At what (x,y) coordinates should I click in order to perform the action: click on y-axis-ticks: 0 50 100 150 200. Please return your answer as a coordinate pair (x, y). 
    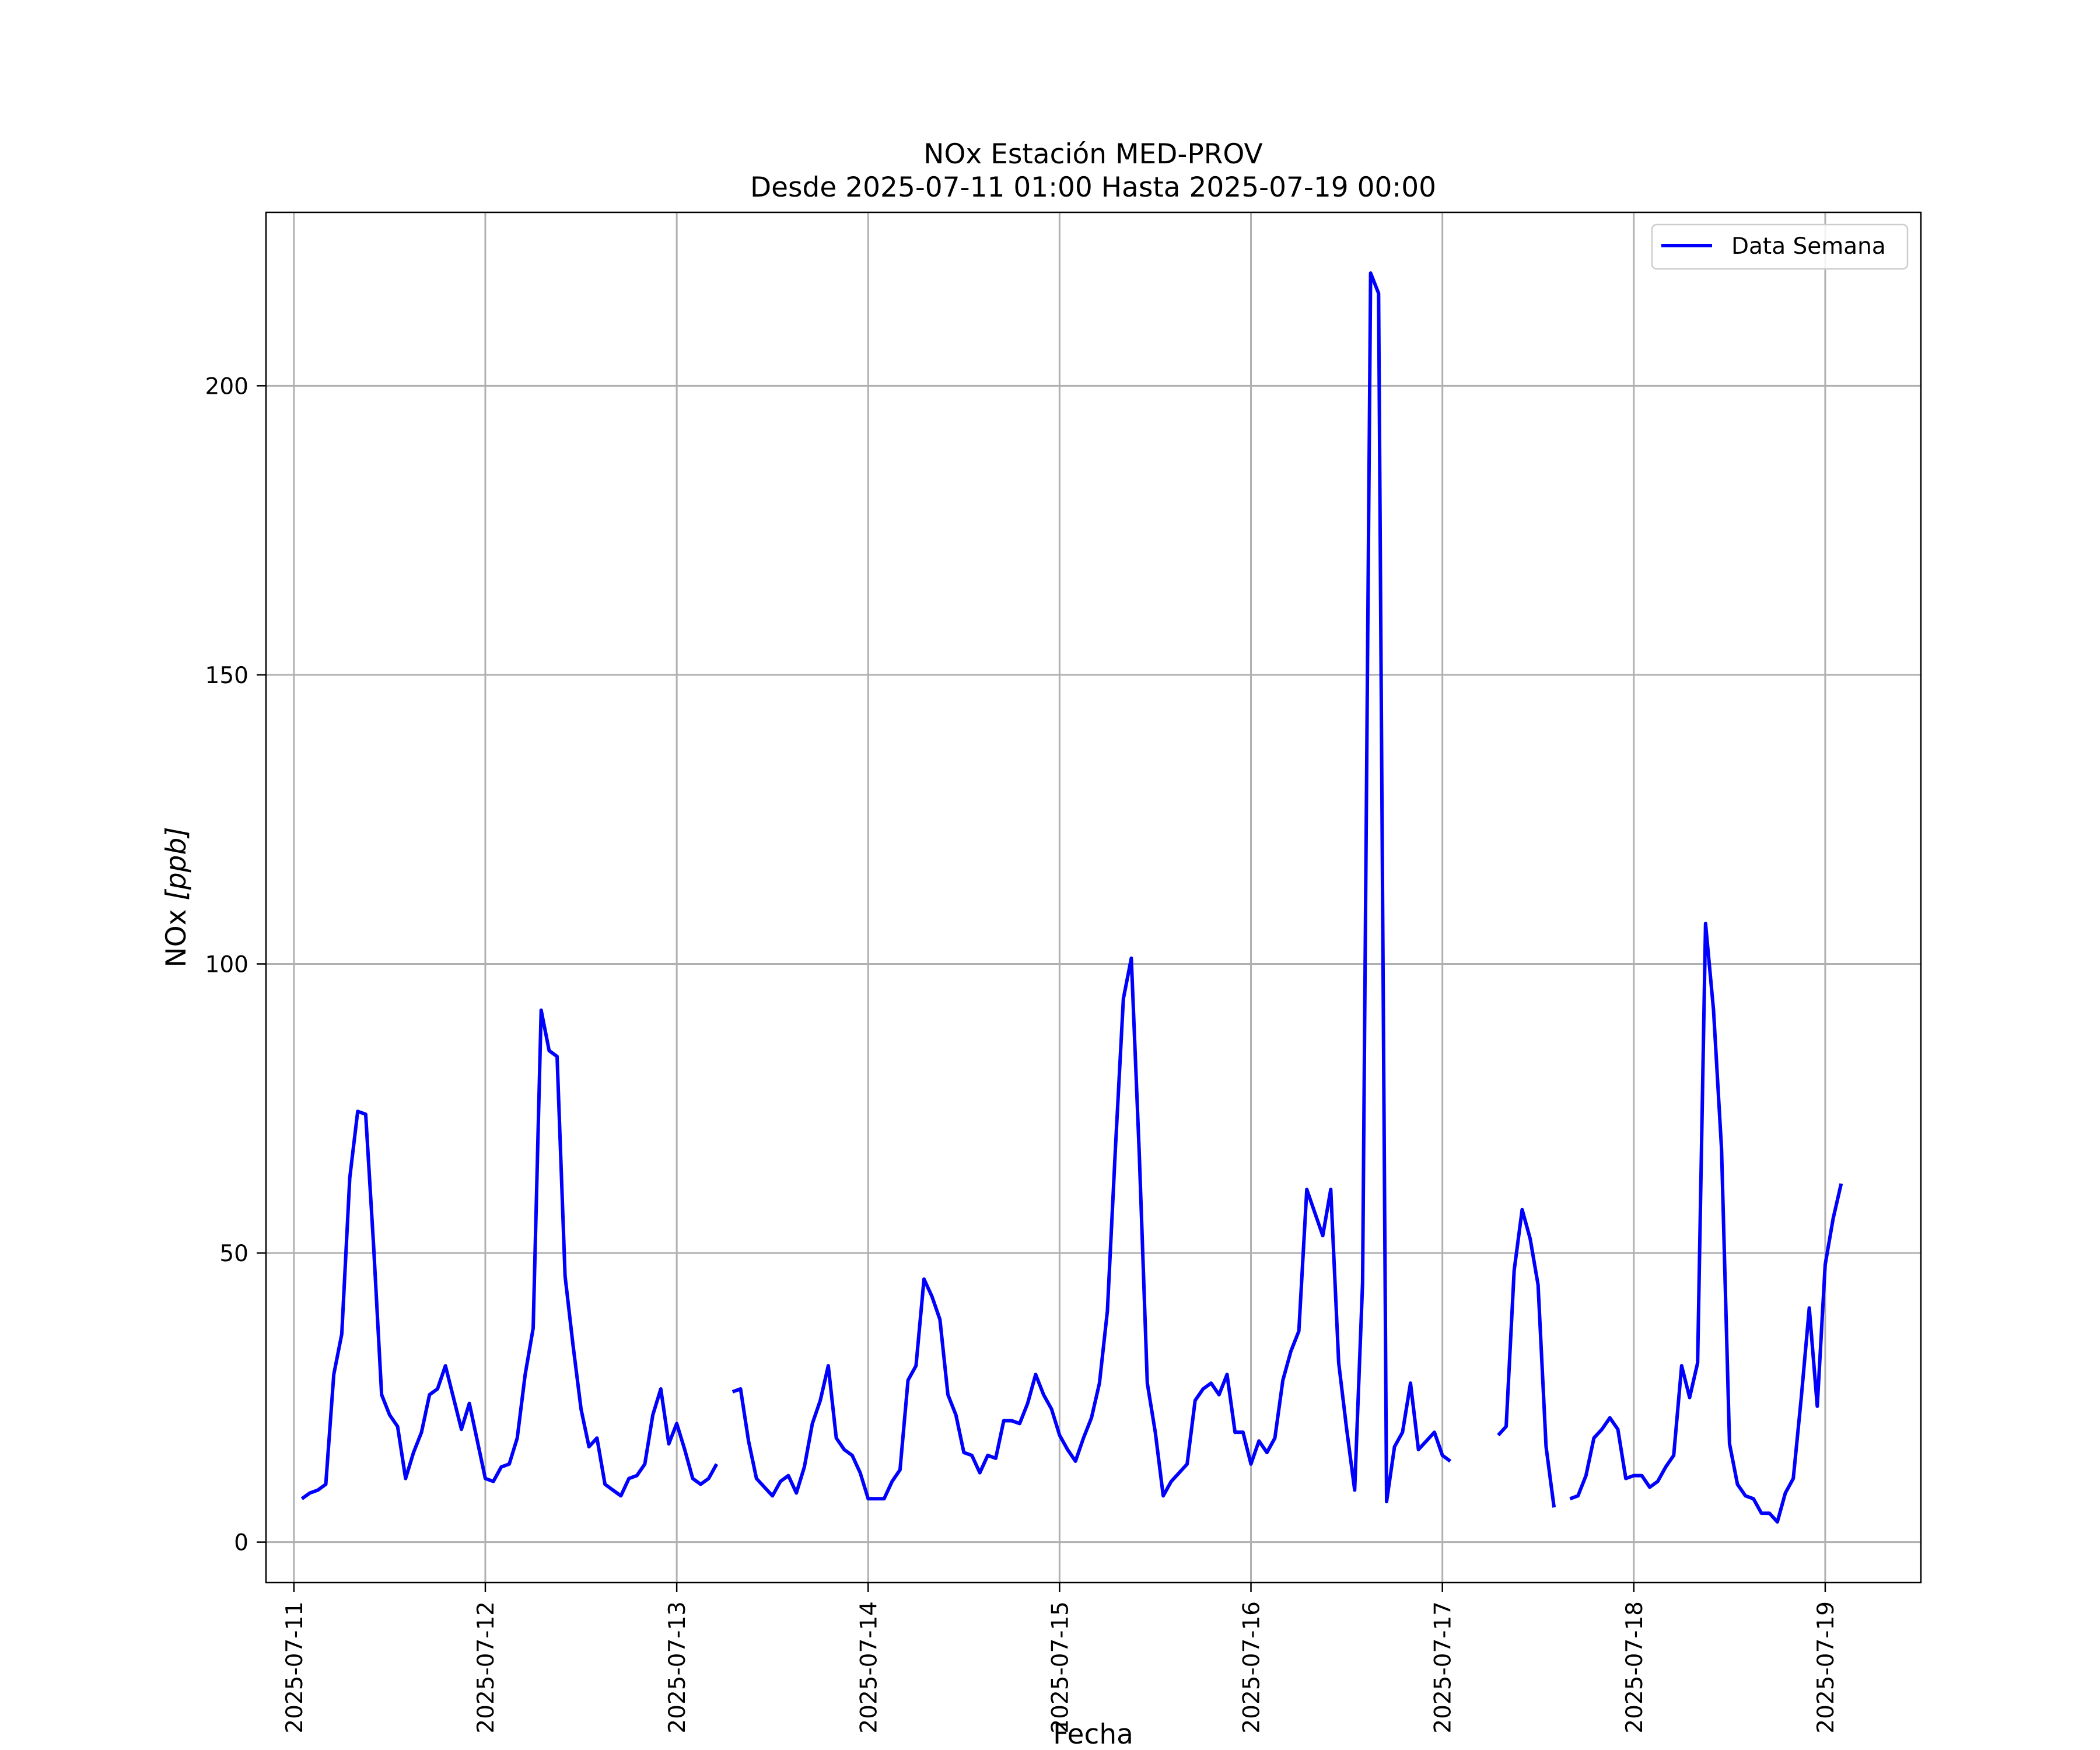
    Looking at the image, I should click on (235, 964).